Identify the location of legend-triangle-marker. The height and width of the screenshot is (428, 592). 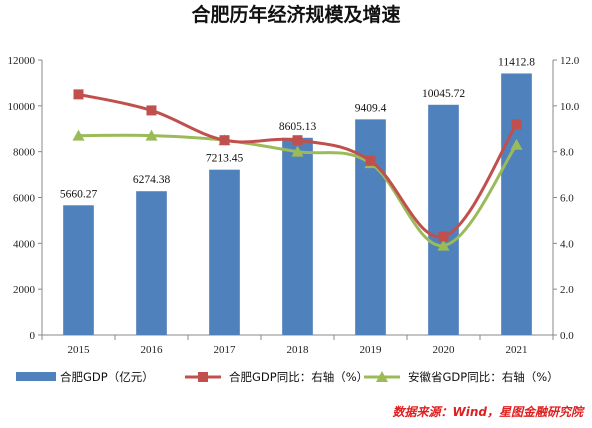
(382, 376).